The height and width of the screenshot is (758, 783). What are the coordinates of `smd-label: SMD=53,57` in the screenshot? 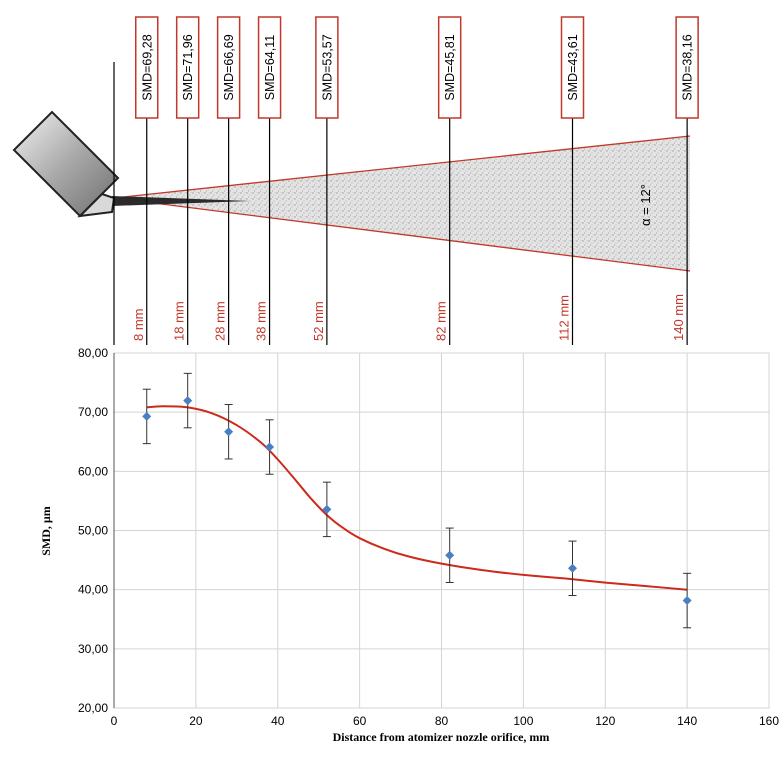 It's located at (327, 67).